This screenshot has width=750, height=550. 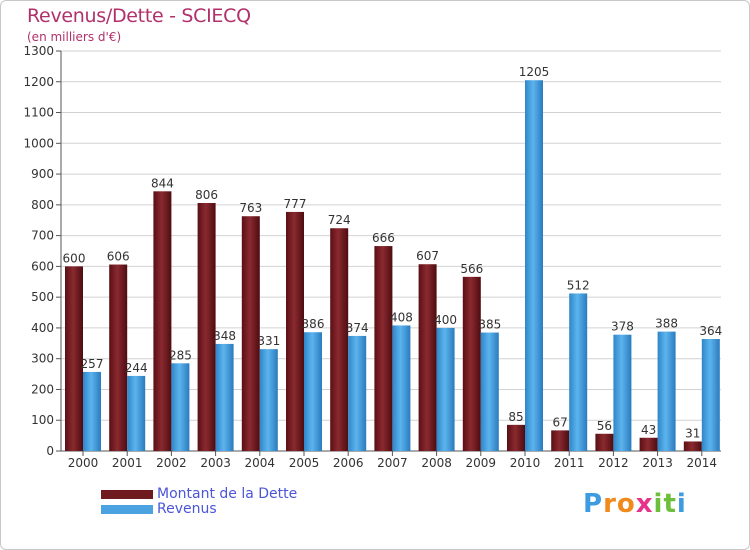 What do you see at coordinates (578, 372) in the screenshot?
I see `bar-revenus-2011` at bounding box center [578, 372].